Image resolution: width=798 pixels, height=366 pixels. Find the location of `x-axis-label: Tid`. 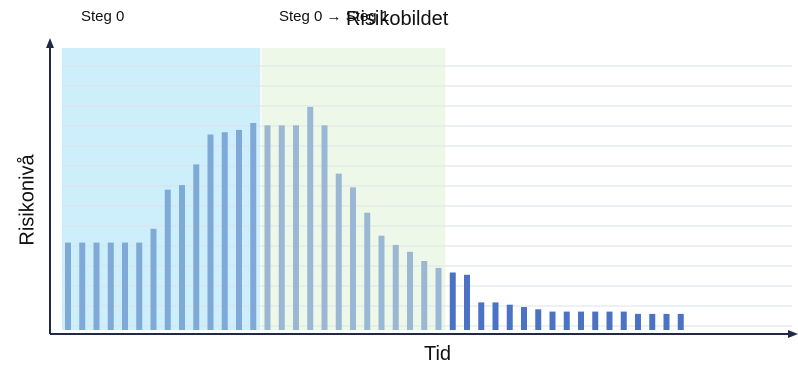

x-axis-label: Tid is located at coordinates (438, 354).